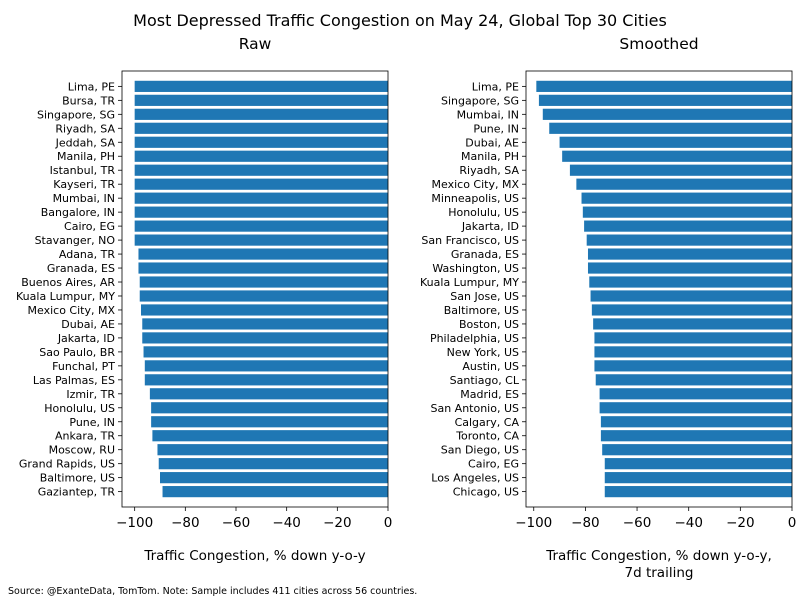 The width and height of the screenshot is (800, 600). What do you see at coordinates (85, 128) in the screenshot?
I see `y-tick-label: Riyadh, SA` at bounding box center [85, 128].